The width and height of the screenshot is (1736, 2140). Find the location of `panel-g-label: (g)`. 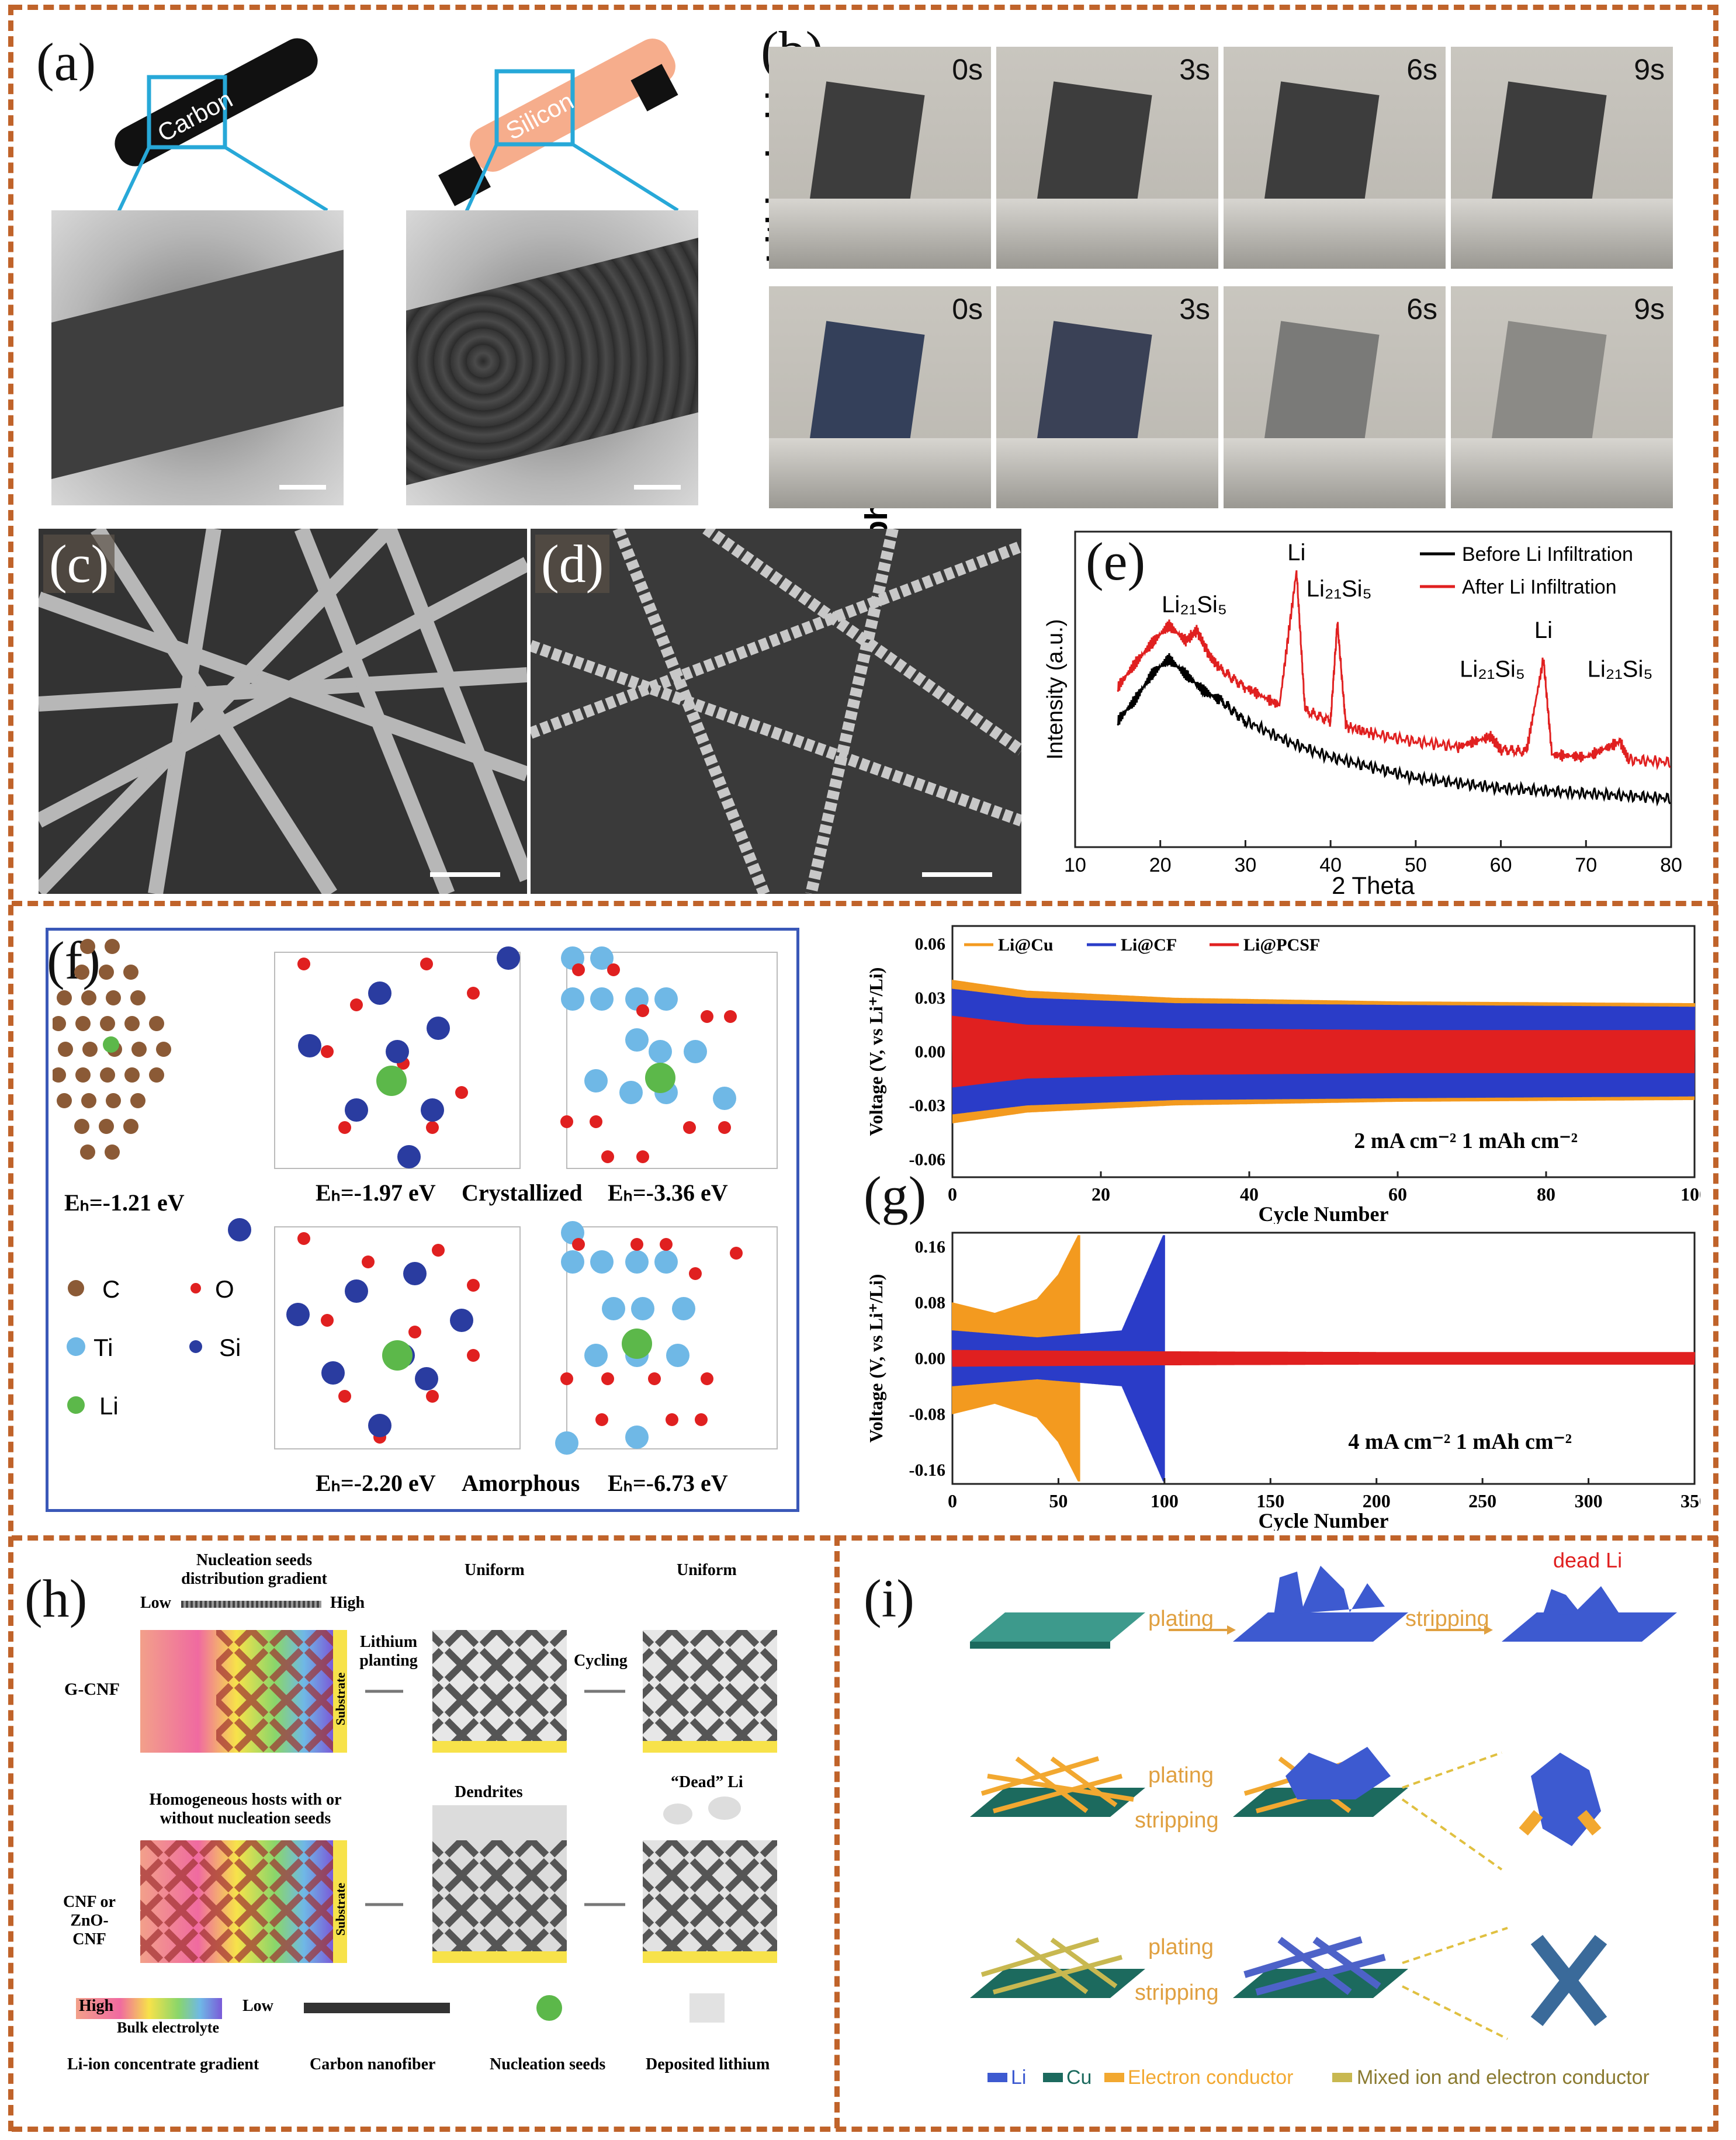

panel-g-label: (g) is located at coordinates (896, 1195).